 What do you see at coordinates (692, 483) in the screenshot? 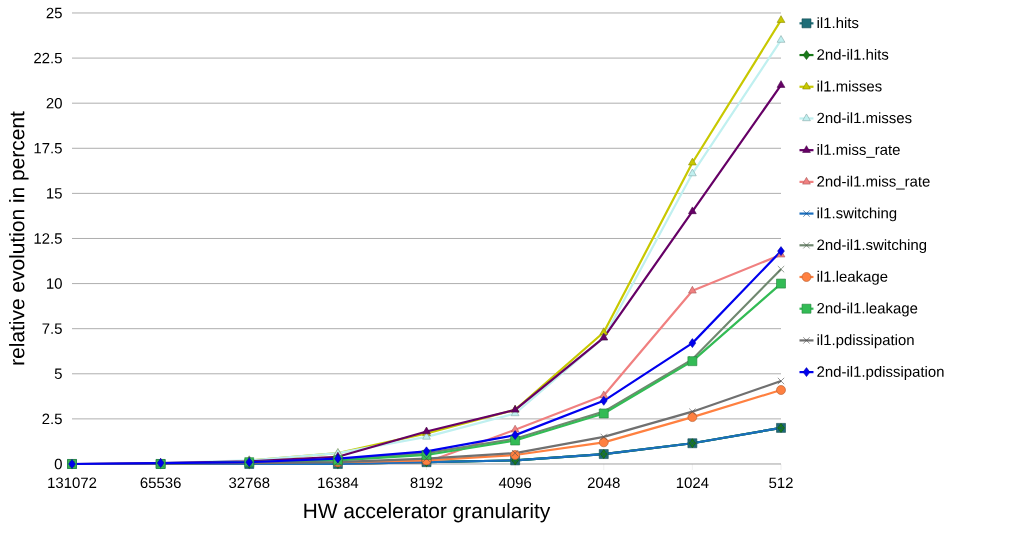
I see `x-tick-label: 1024` at bounding box center [692, 483].